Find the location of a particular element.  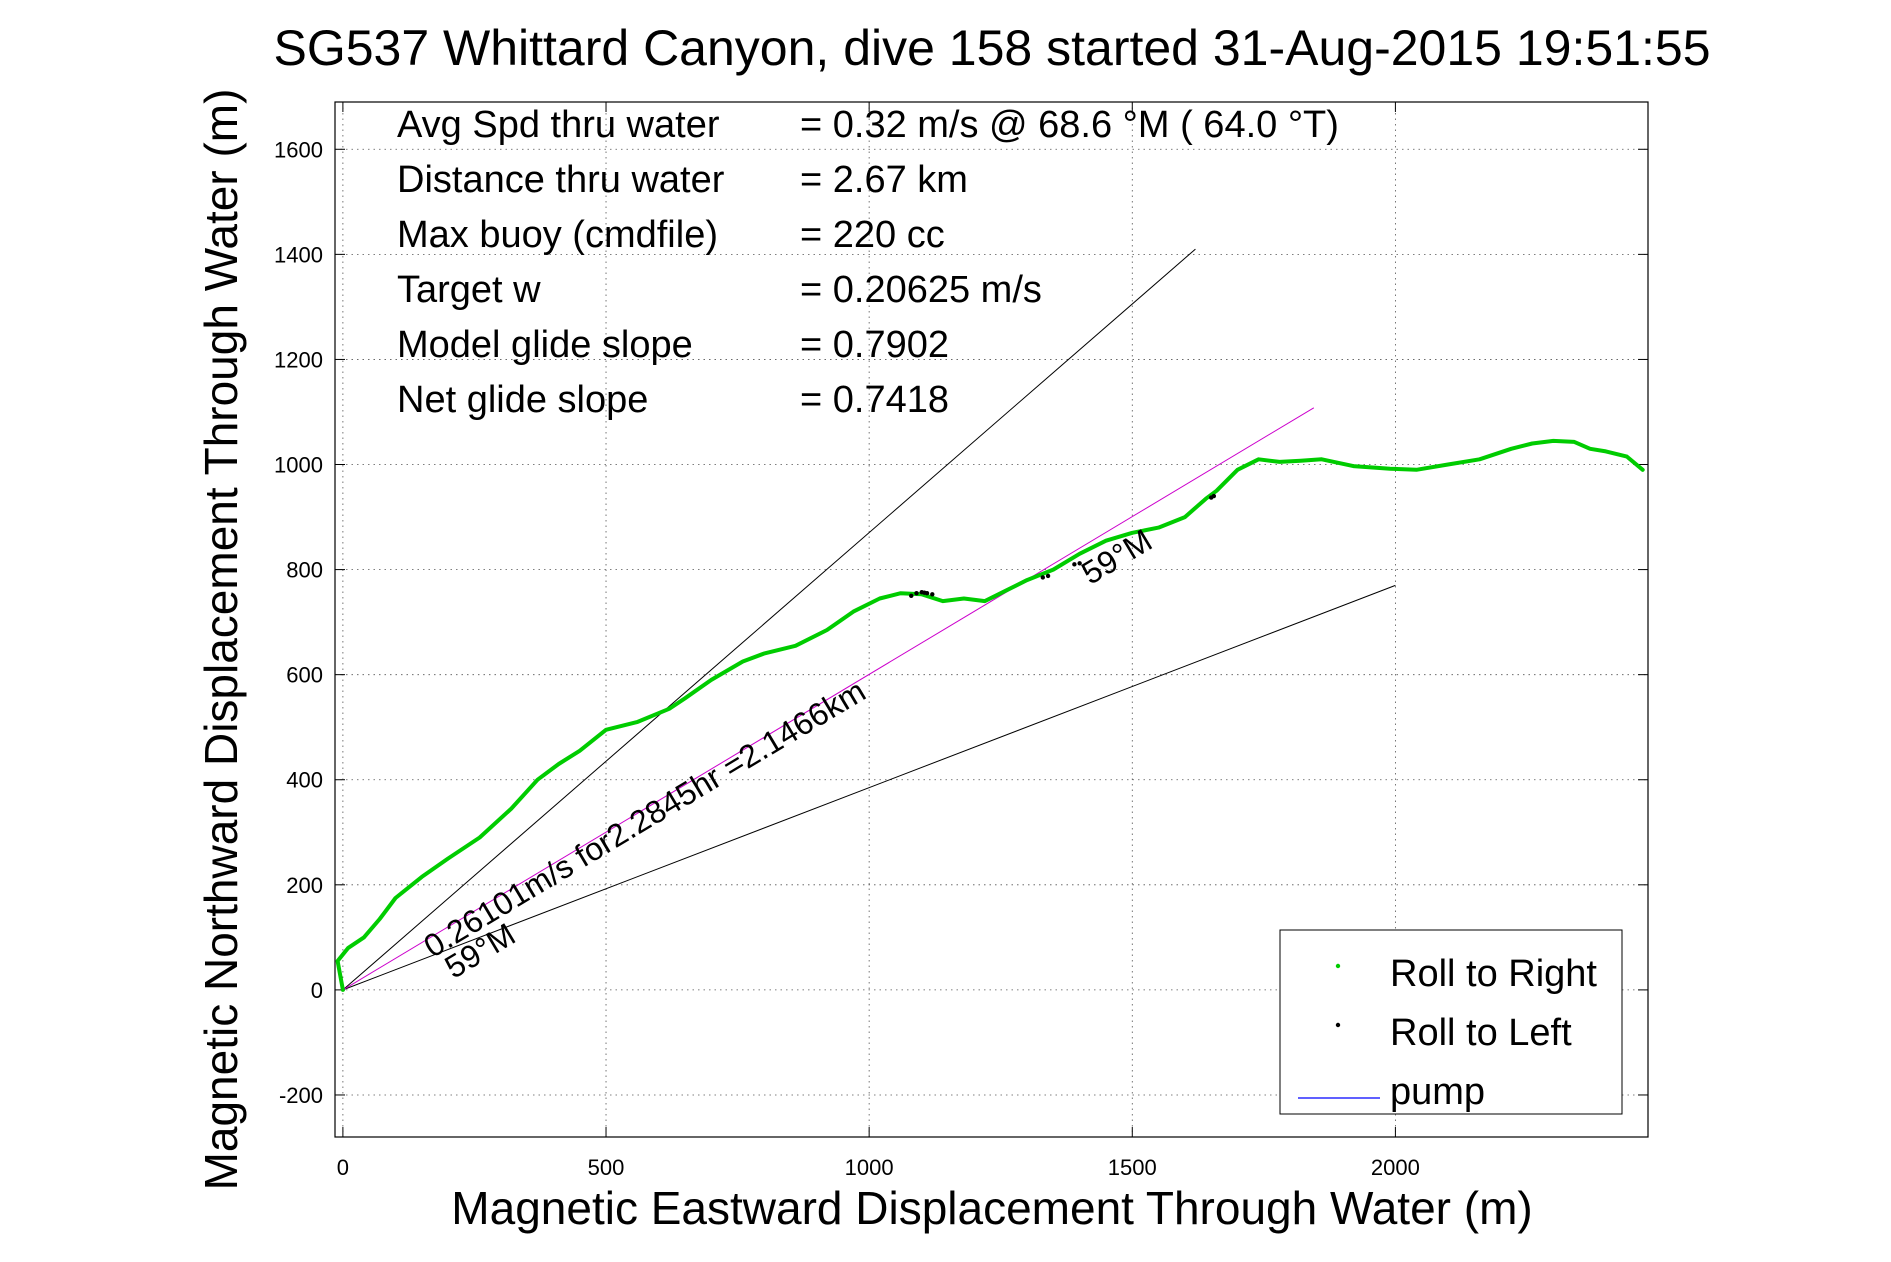

info-label: Target w is located at coordinates (469, 290).